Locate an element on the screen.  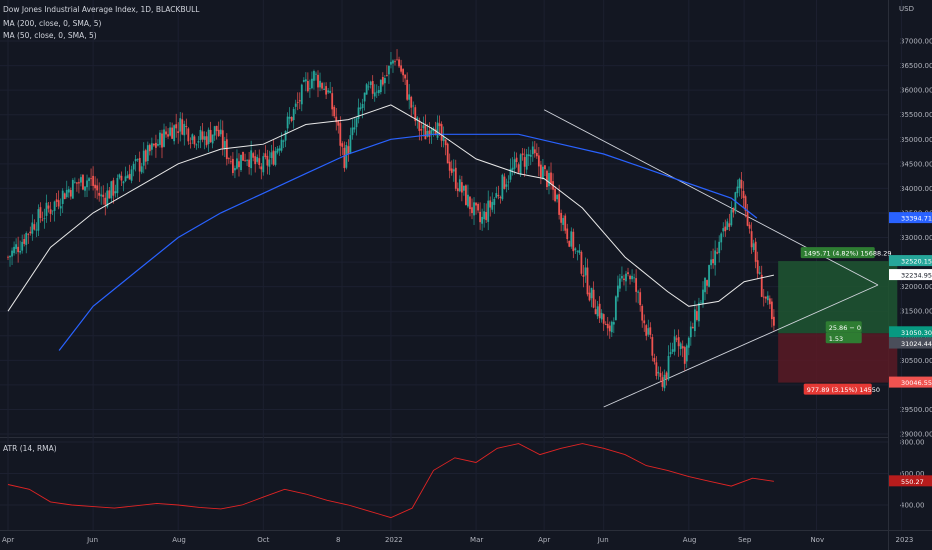
price-tick-label: 29000.00 is located at coordinates (916, 435).